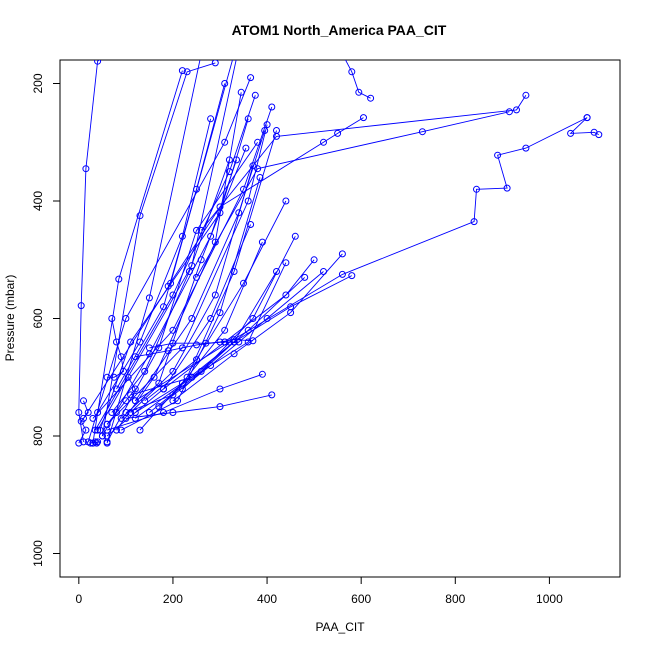 This screenshot has height=650, width=650. I want to click on y-tick-label: 1000, so click(38, 553).